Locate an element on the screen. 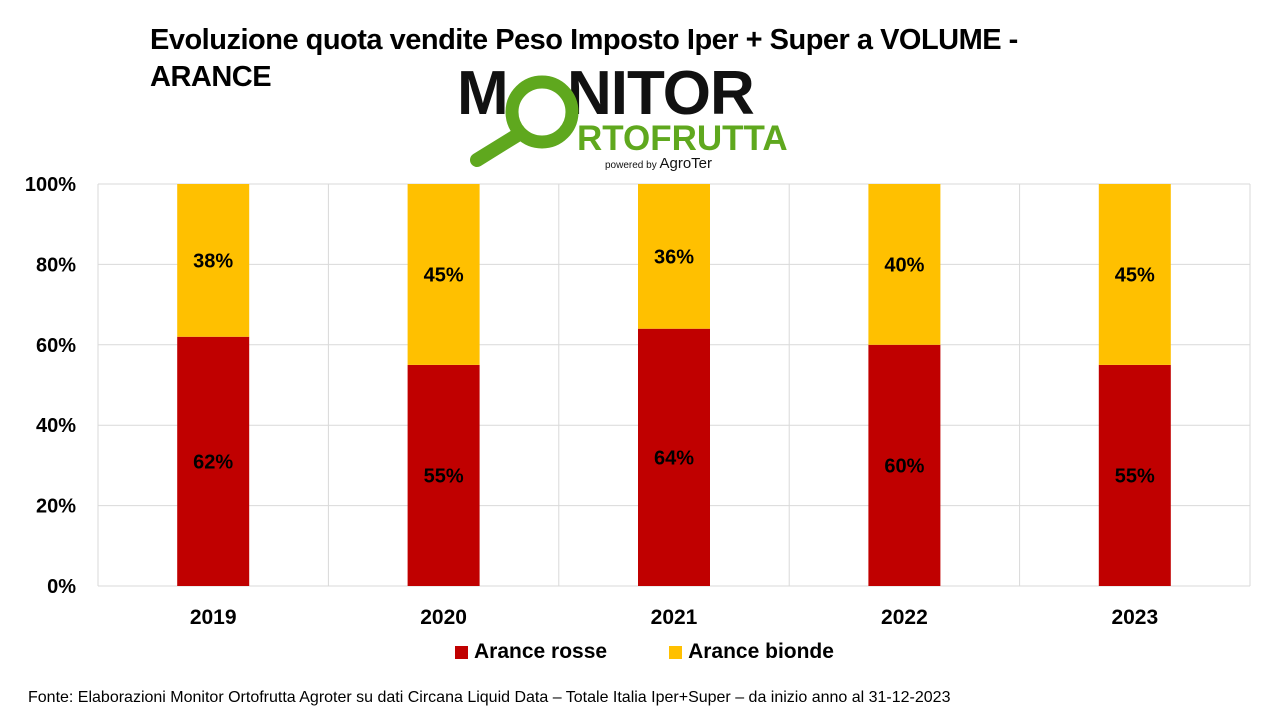  x-tick-label: 2021 is located at coordinates (674, 617).